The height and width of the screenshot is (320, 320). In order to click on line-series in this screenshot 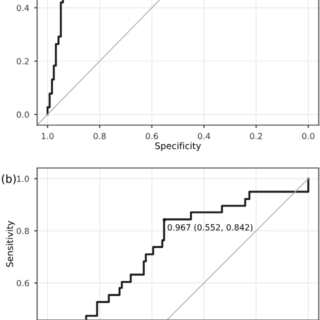, I will do `click(55, 58)`.